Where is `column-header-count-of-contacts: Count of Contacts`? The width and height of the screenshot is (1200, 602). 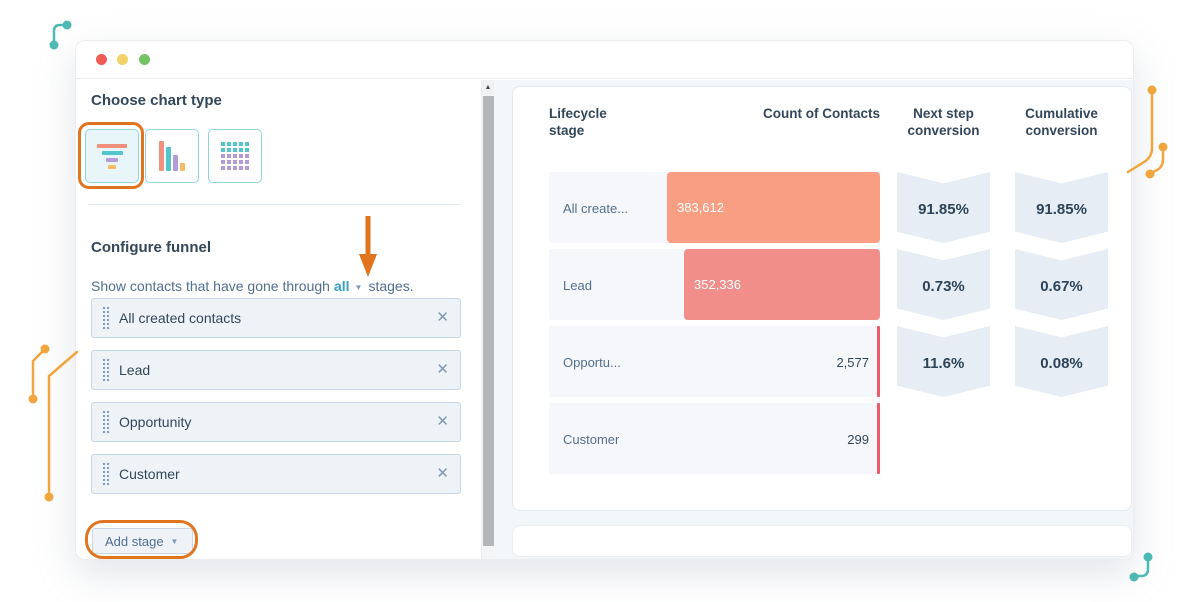
column-header-count-of-contacts: Count of Contacts is located at coordinates (821, 113).